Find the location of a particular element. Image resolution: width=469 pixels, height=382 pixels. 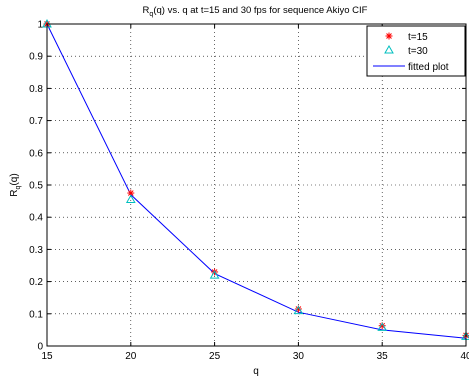

y-axis-label-main: R is located at coordinates (14, 192).